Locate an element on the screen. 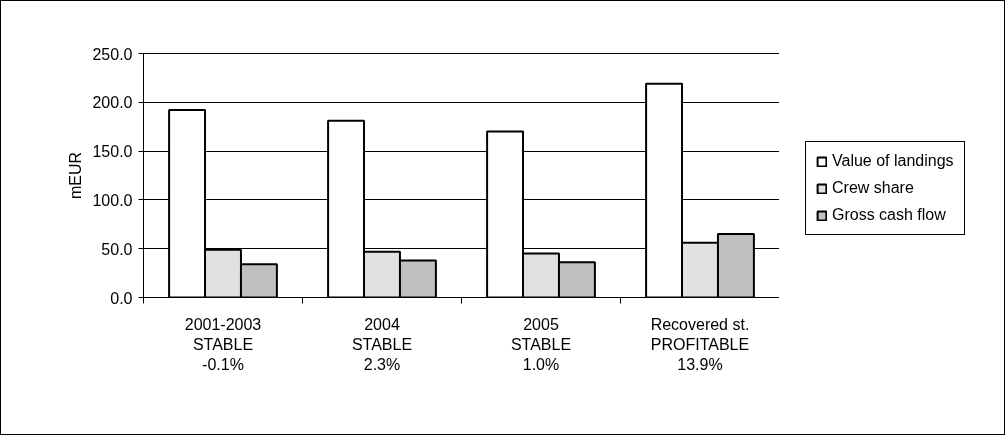 The height and width of the screenshot is (435, 1005). y-axis-title: mEUR is located at coordinates (76, 175).